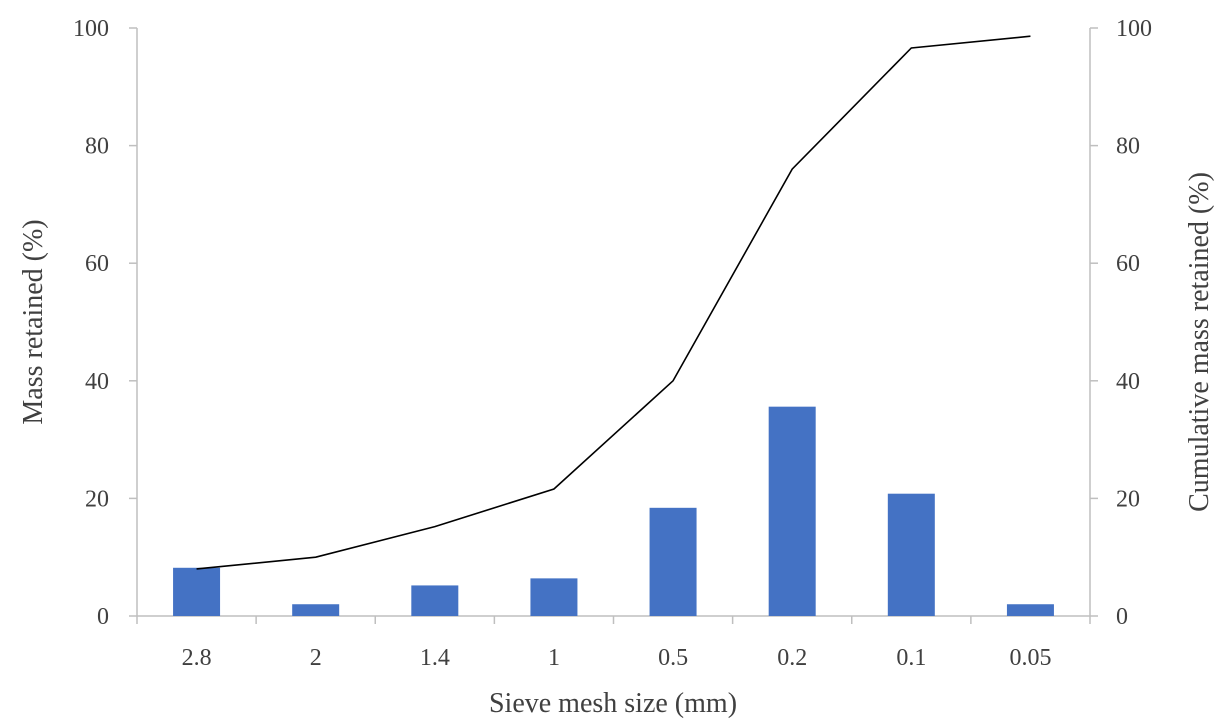 The height and width of the screenshot is (720, 1218). What do you see at coordinates (1128, 147) in the screenshot?
I see `right-tick-label: 80` at bounding box center [1128, 147].